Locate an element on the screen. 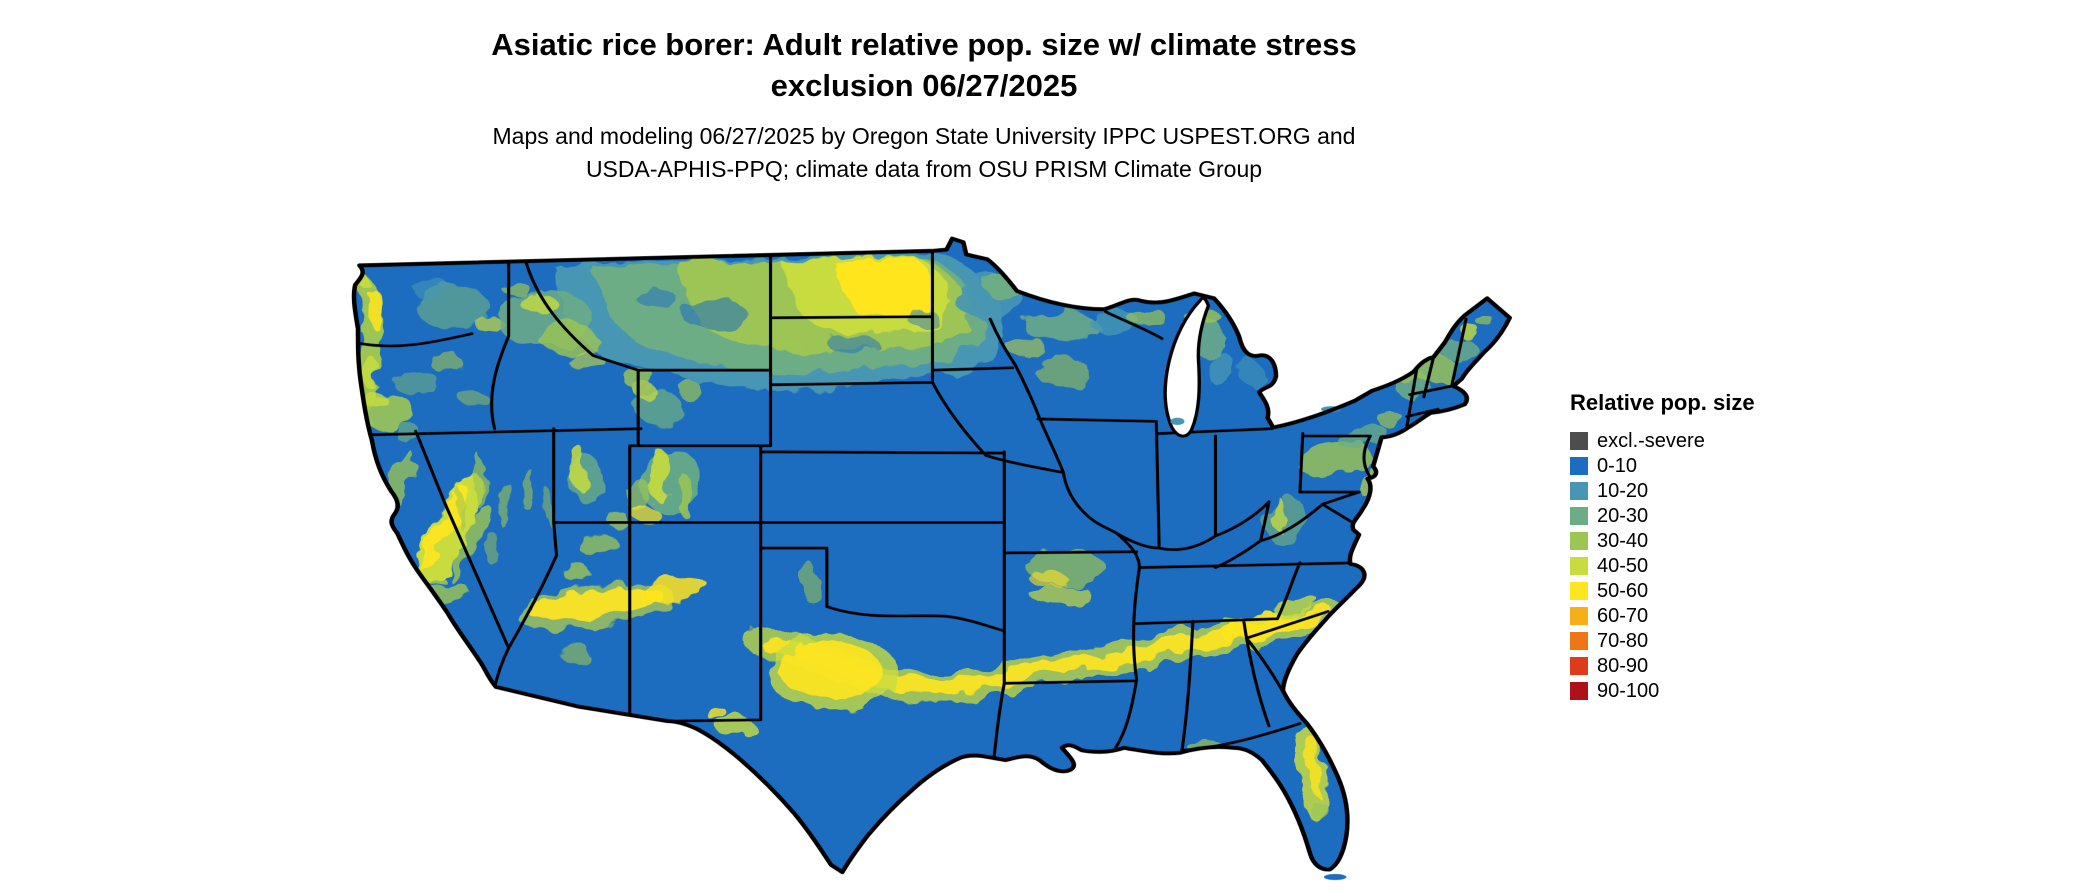 This screenshot has height=892, width=2100. legend-item-label: 30-40 is located at coordinates (1623, 540).